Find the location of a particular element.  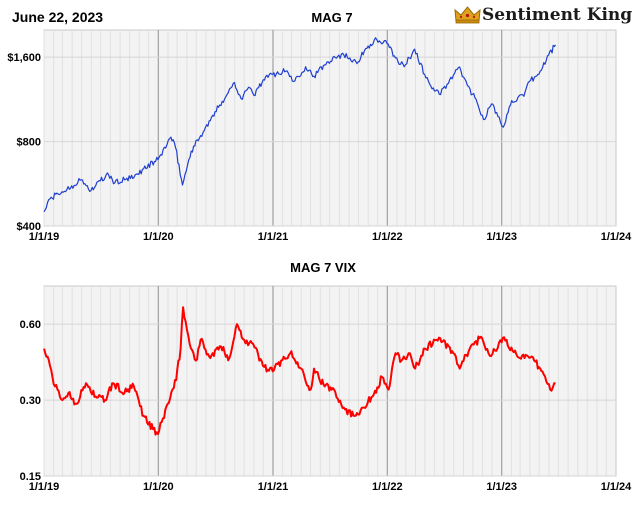

mag7-x-tick-label: 1/1/19 is located at coordinates (44, 237).